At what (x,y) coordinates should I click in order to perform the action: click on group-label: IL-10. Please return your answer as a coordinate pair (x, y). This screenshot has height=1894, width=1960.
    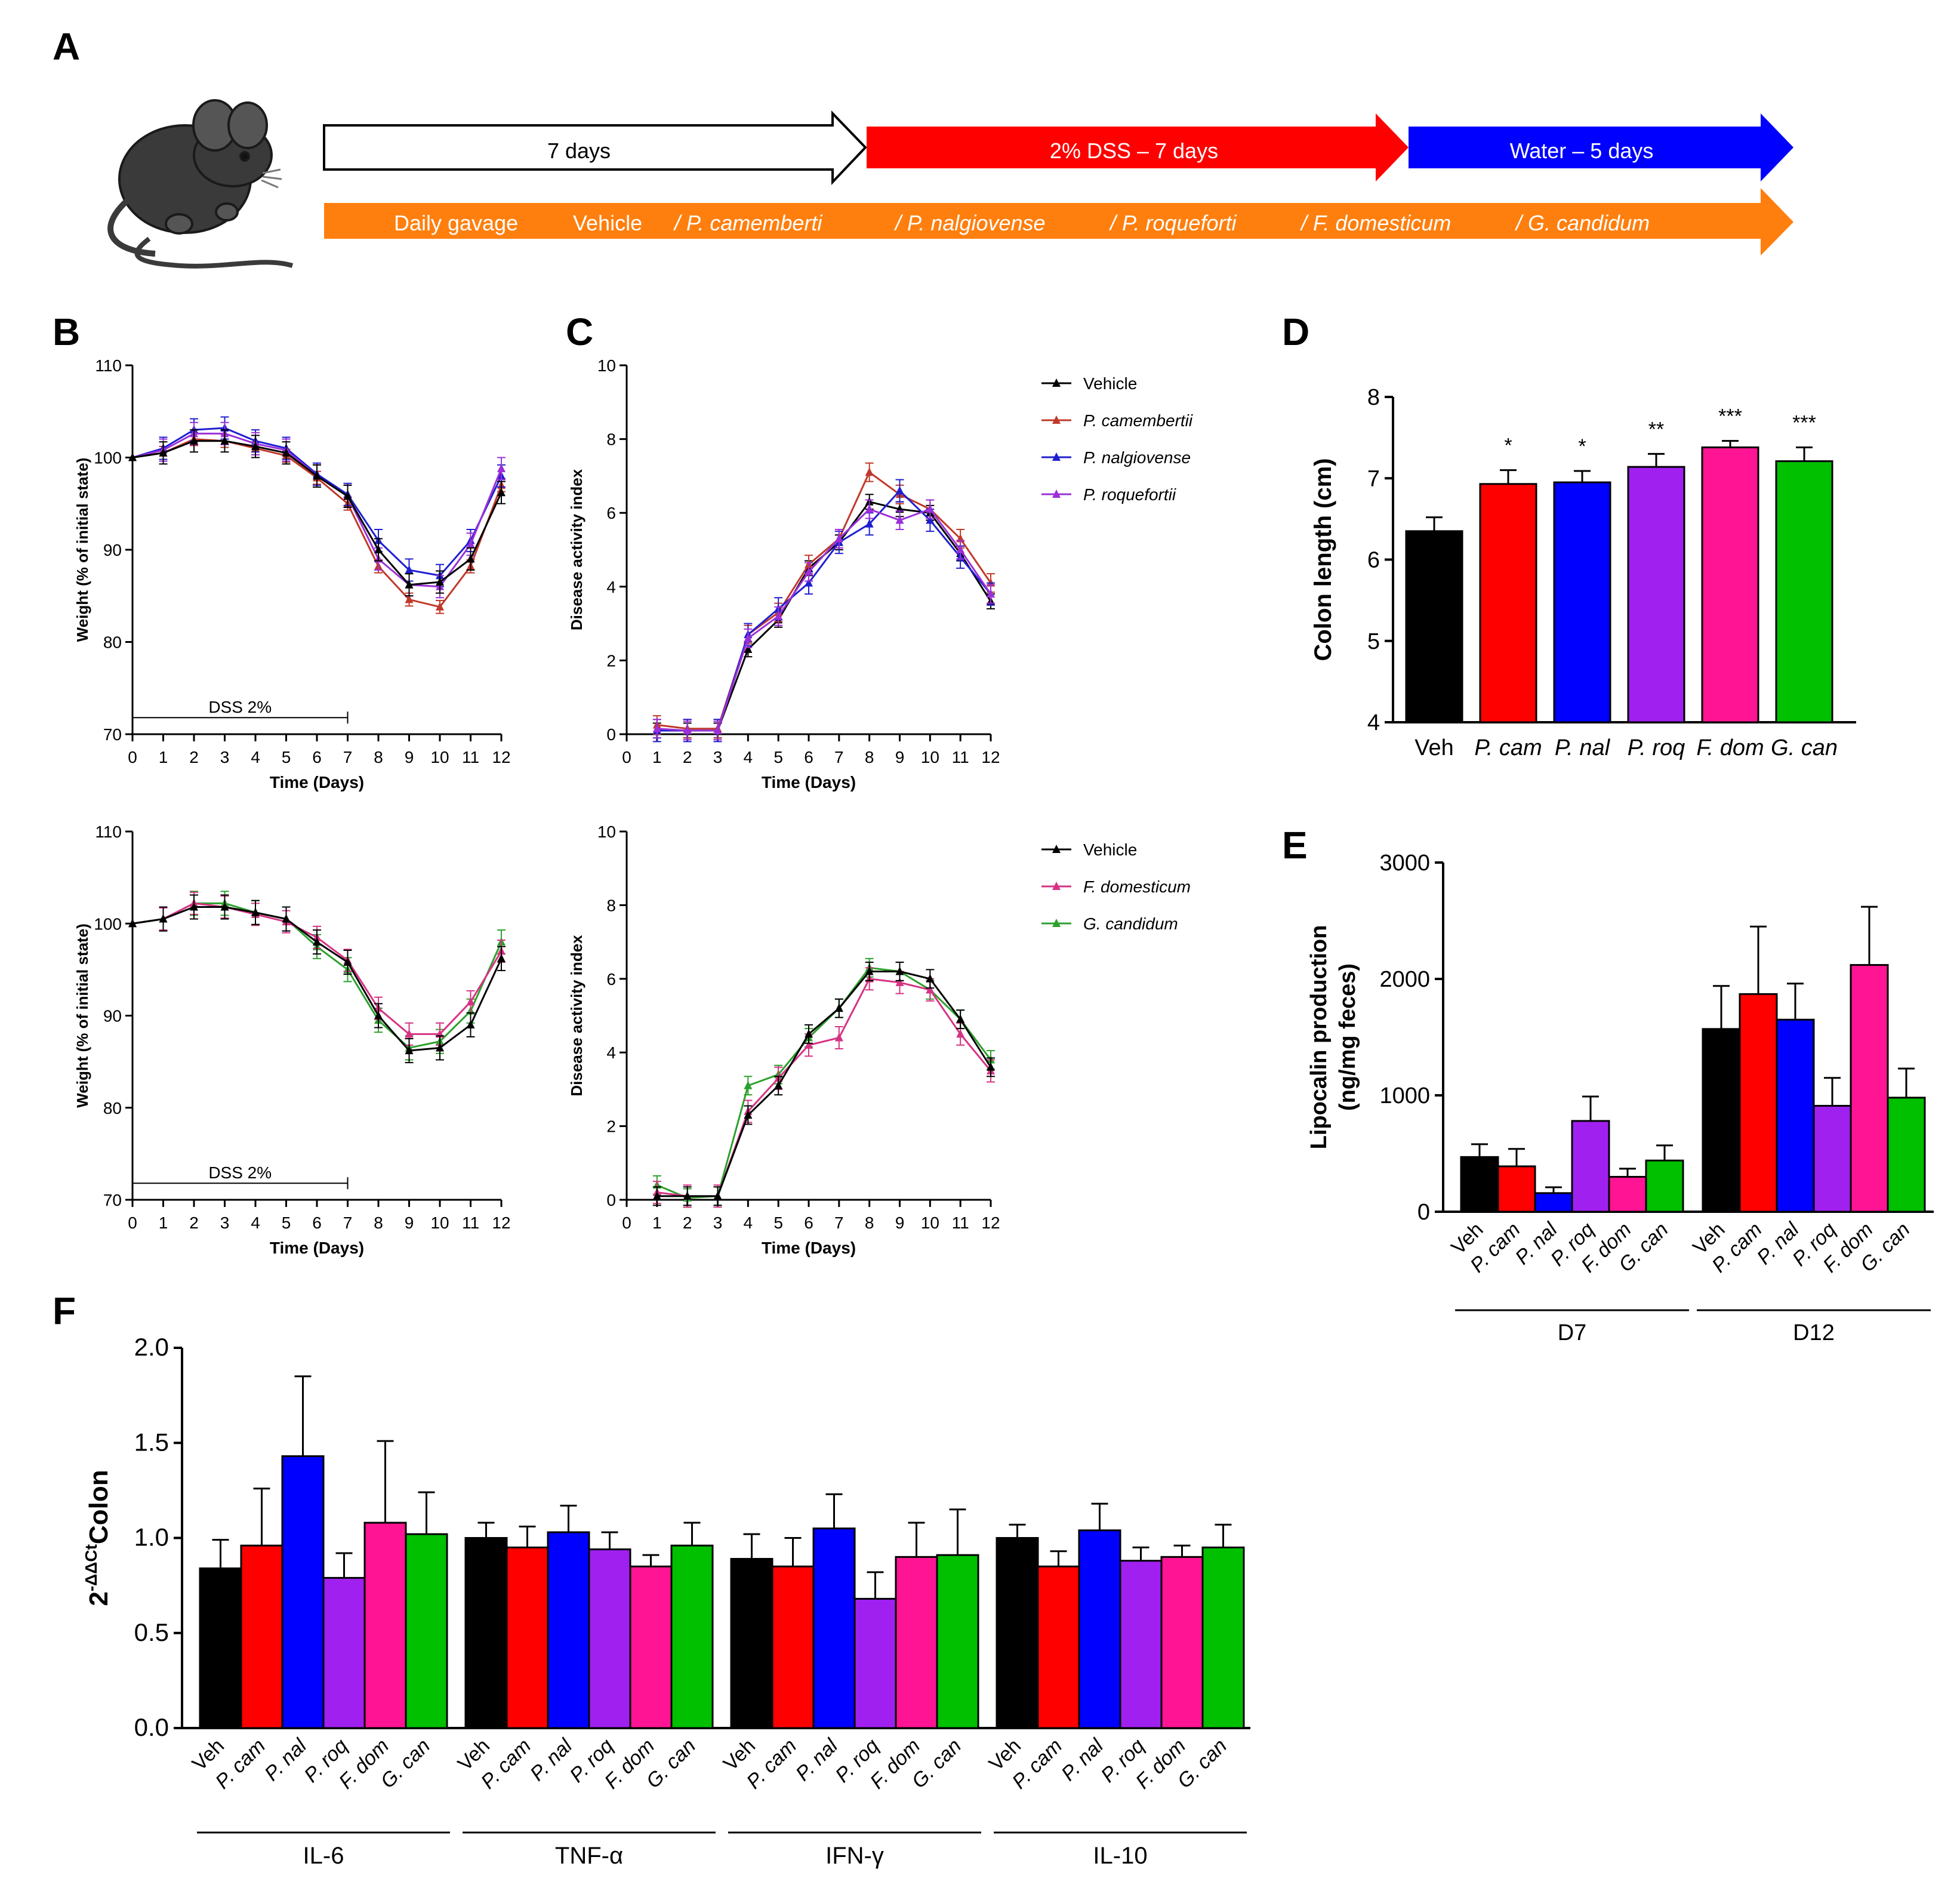
    Looking at the image, I should click on (1120, 1856).